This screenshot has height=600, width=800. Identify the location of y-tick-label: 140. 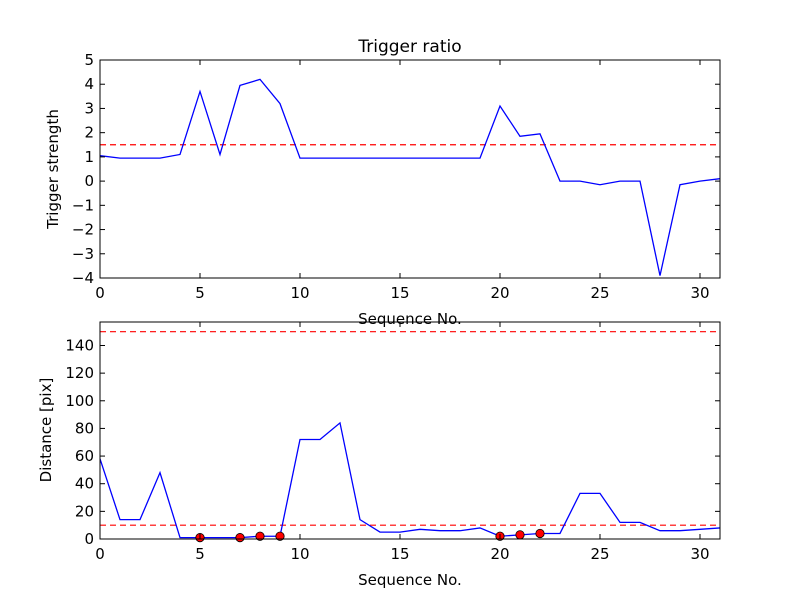
(79, 345).